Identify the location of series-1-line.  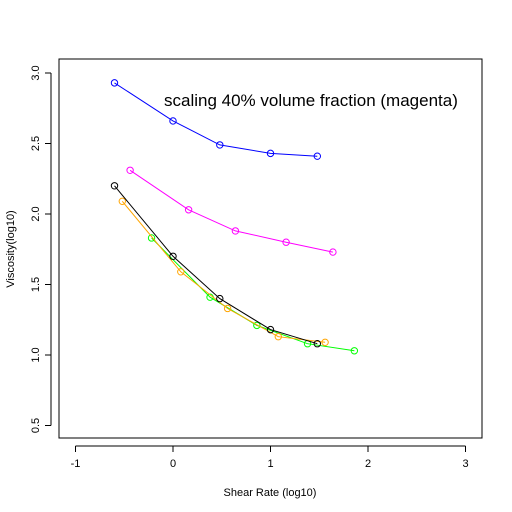
(231, 211).